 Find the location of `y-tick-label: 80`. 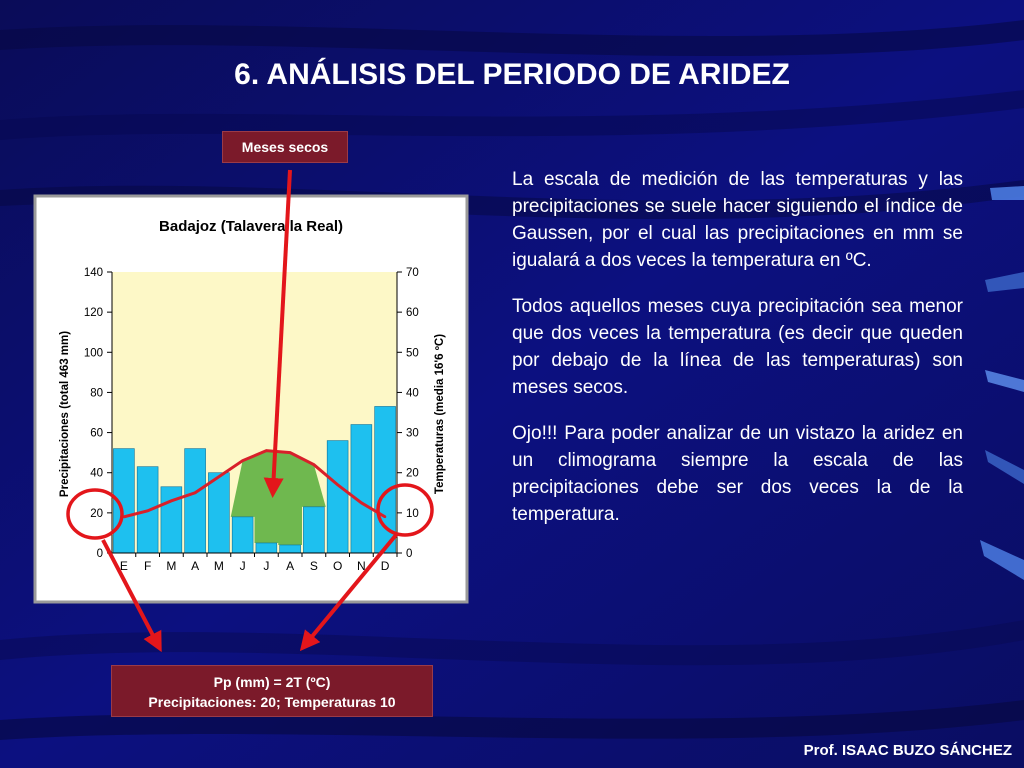

y-tick-label: 80 is located at coordinates (96, 393).